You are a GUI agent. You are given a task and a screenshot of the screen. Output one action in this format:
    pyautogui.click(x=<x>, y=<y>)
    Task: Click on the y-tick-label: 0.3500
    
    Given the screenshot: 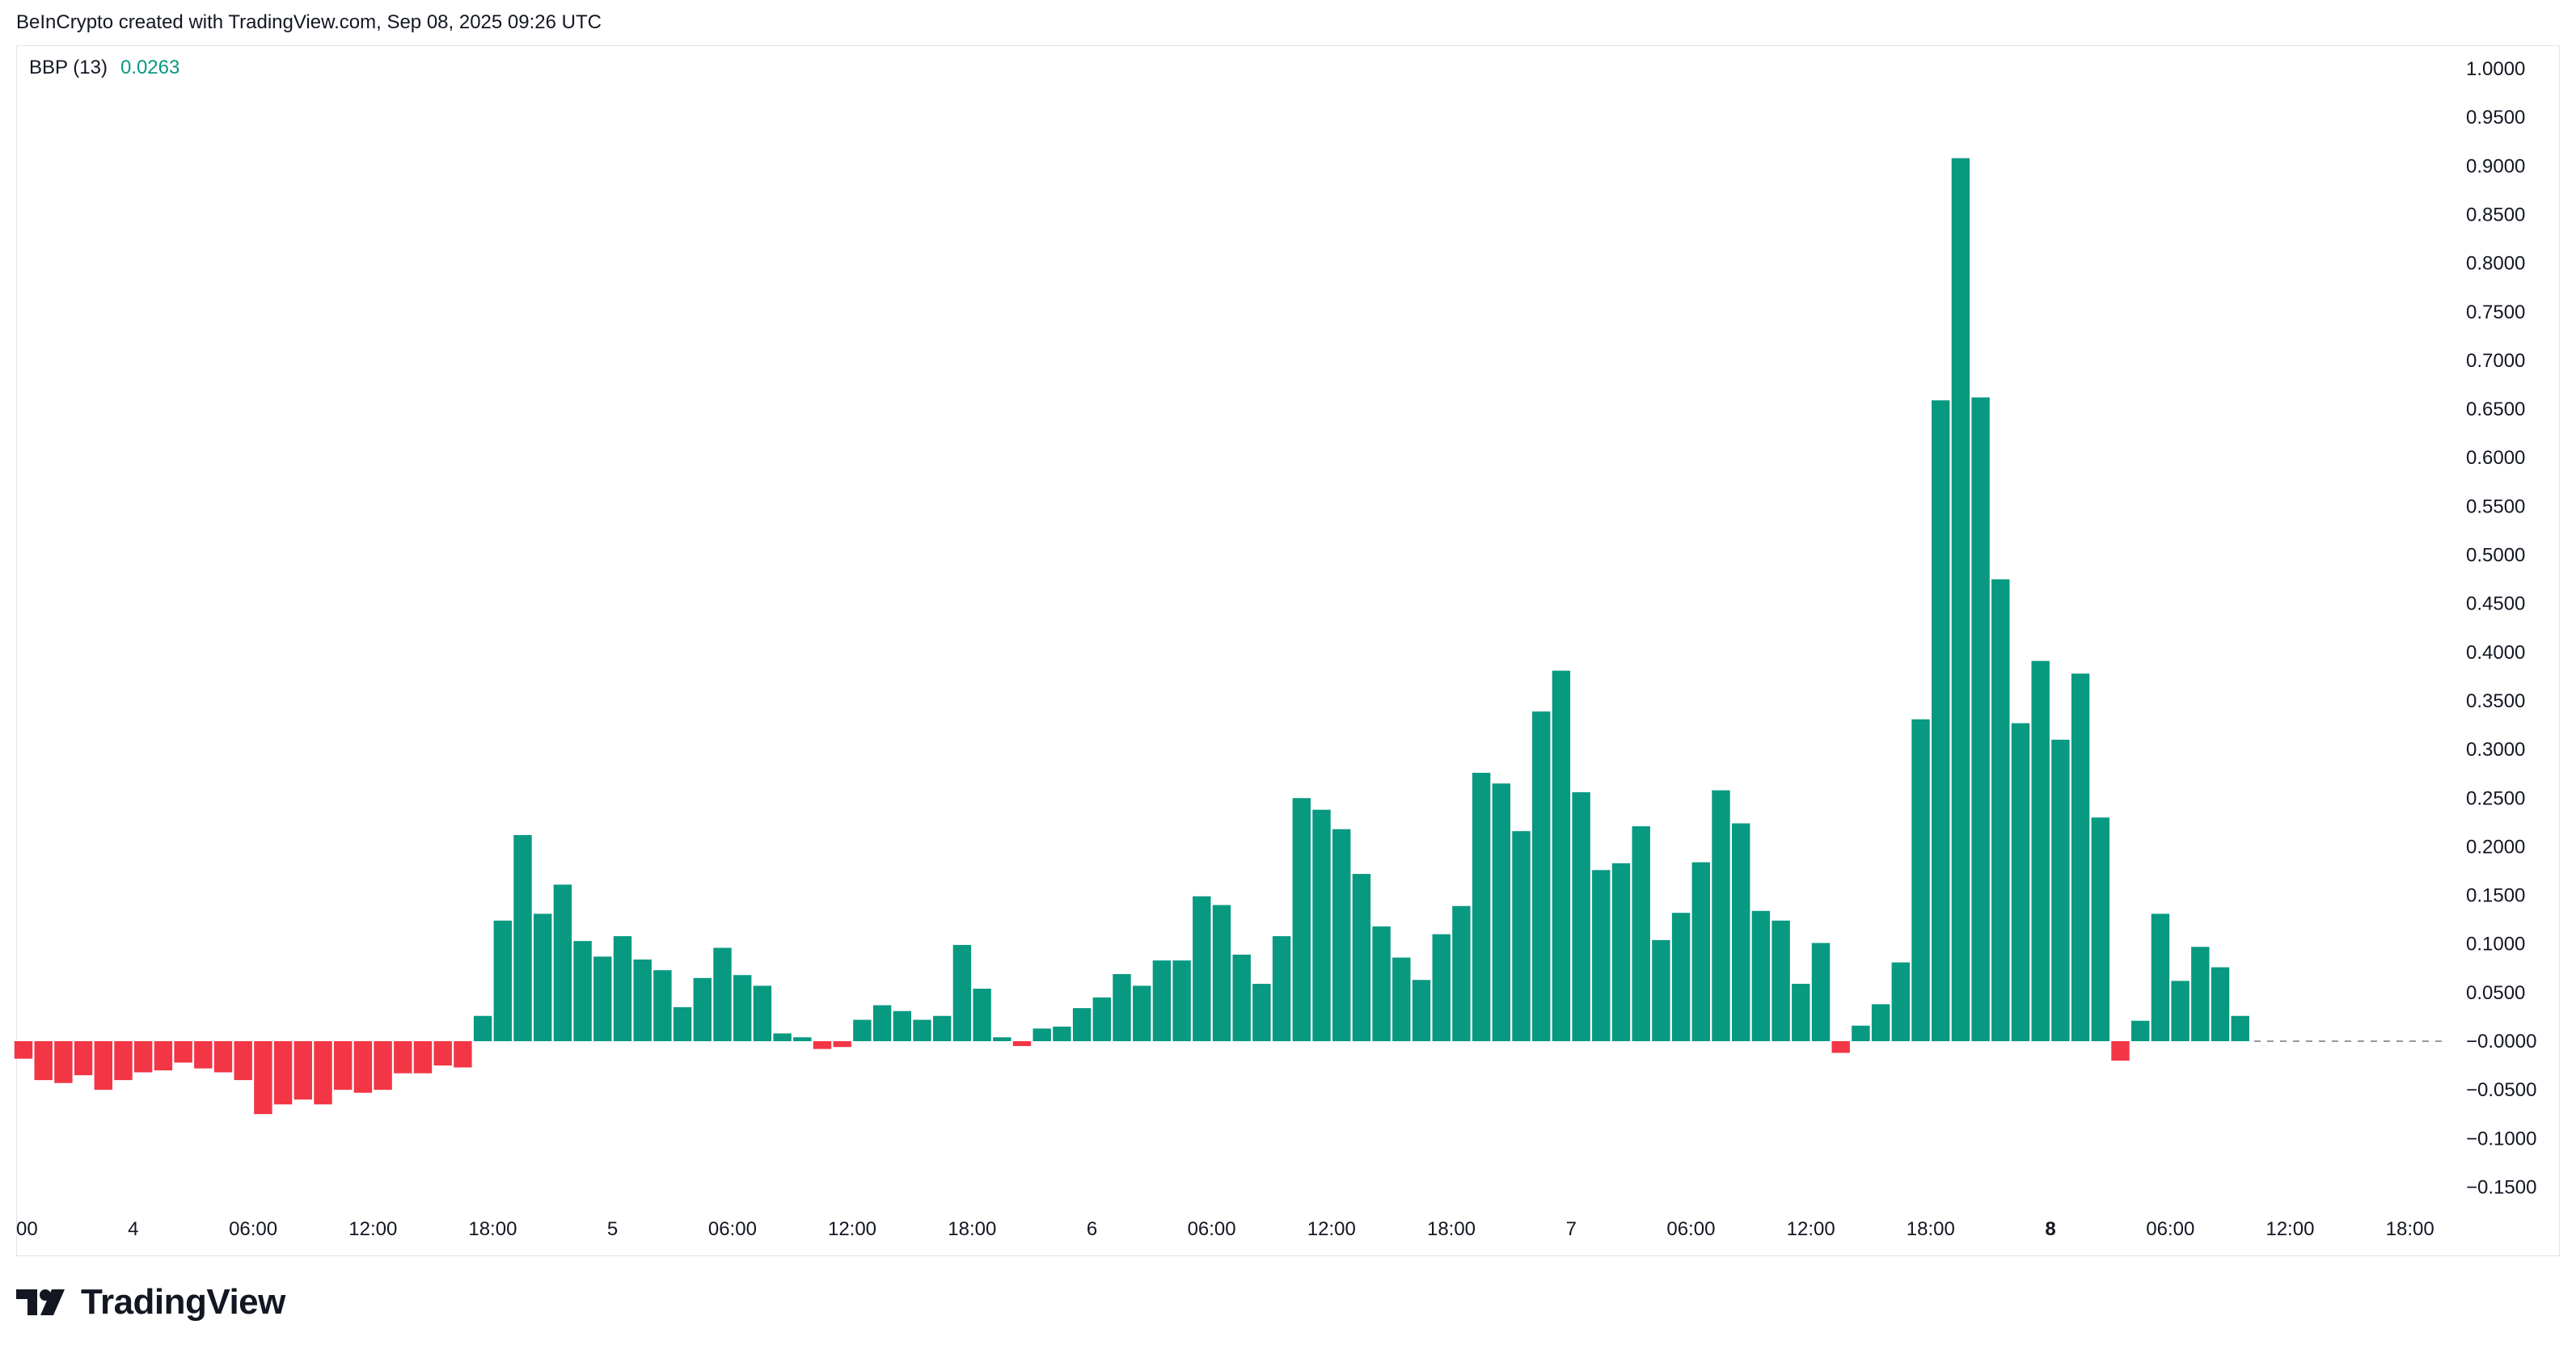 What is the action you would take?
    pyautogui.click(x=2495, y=701)
    